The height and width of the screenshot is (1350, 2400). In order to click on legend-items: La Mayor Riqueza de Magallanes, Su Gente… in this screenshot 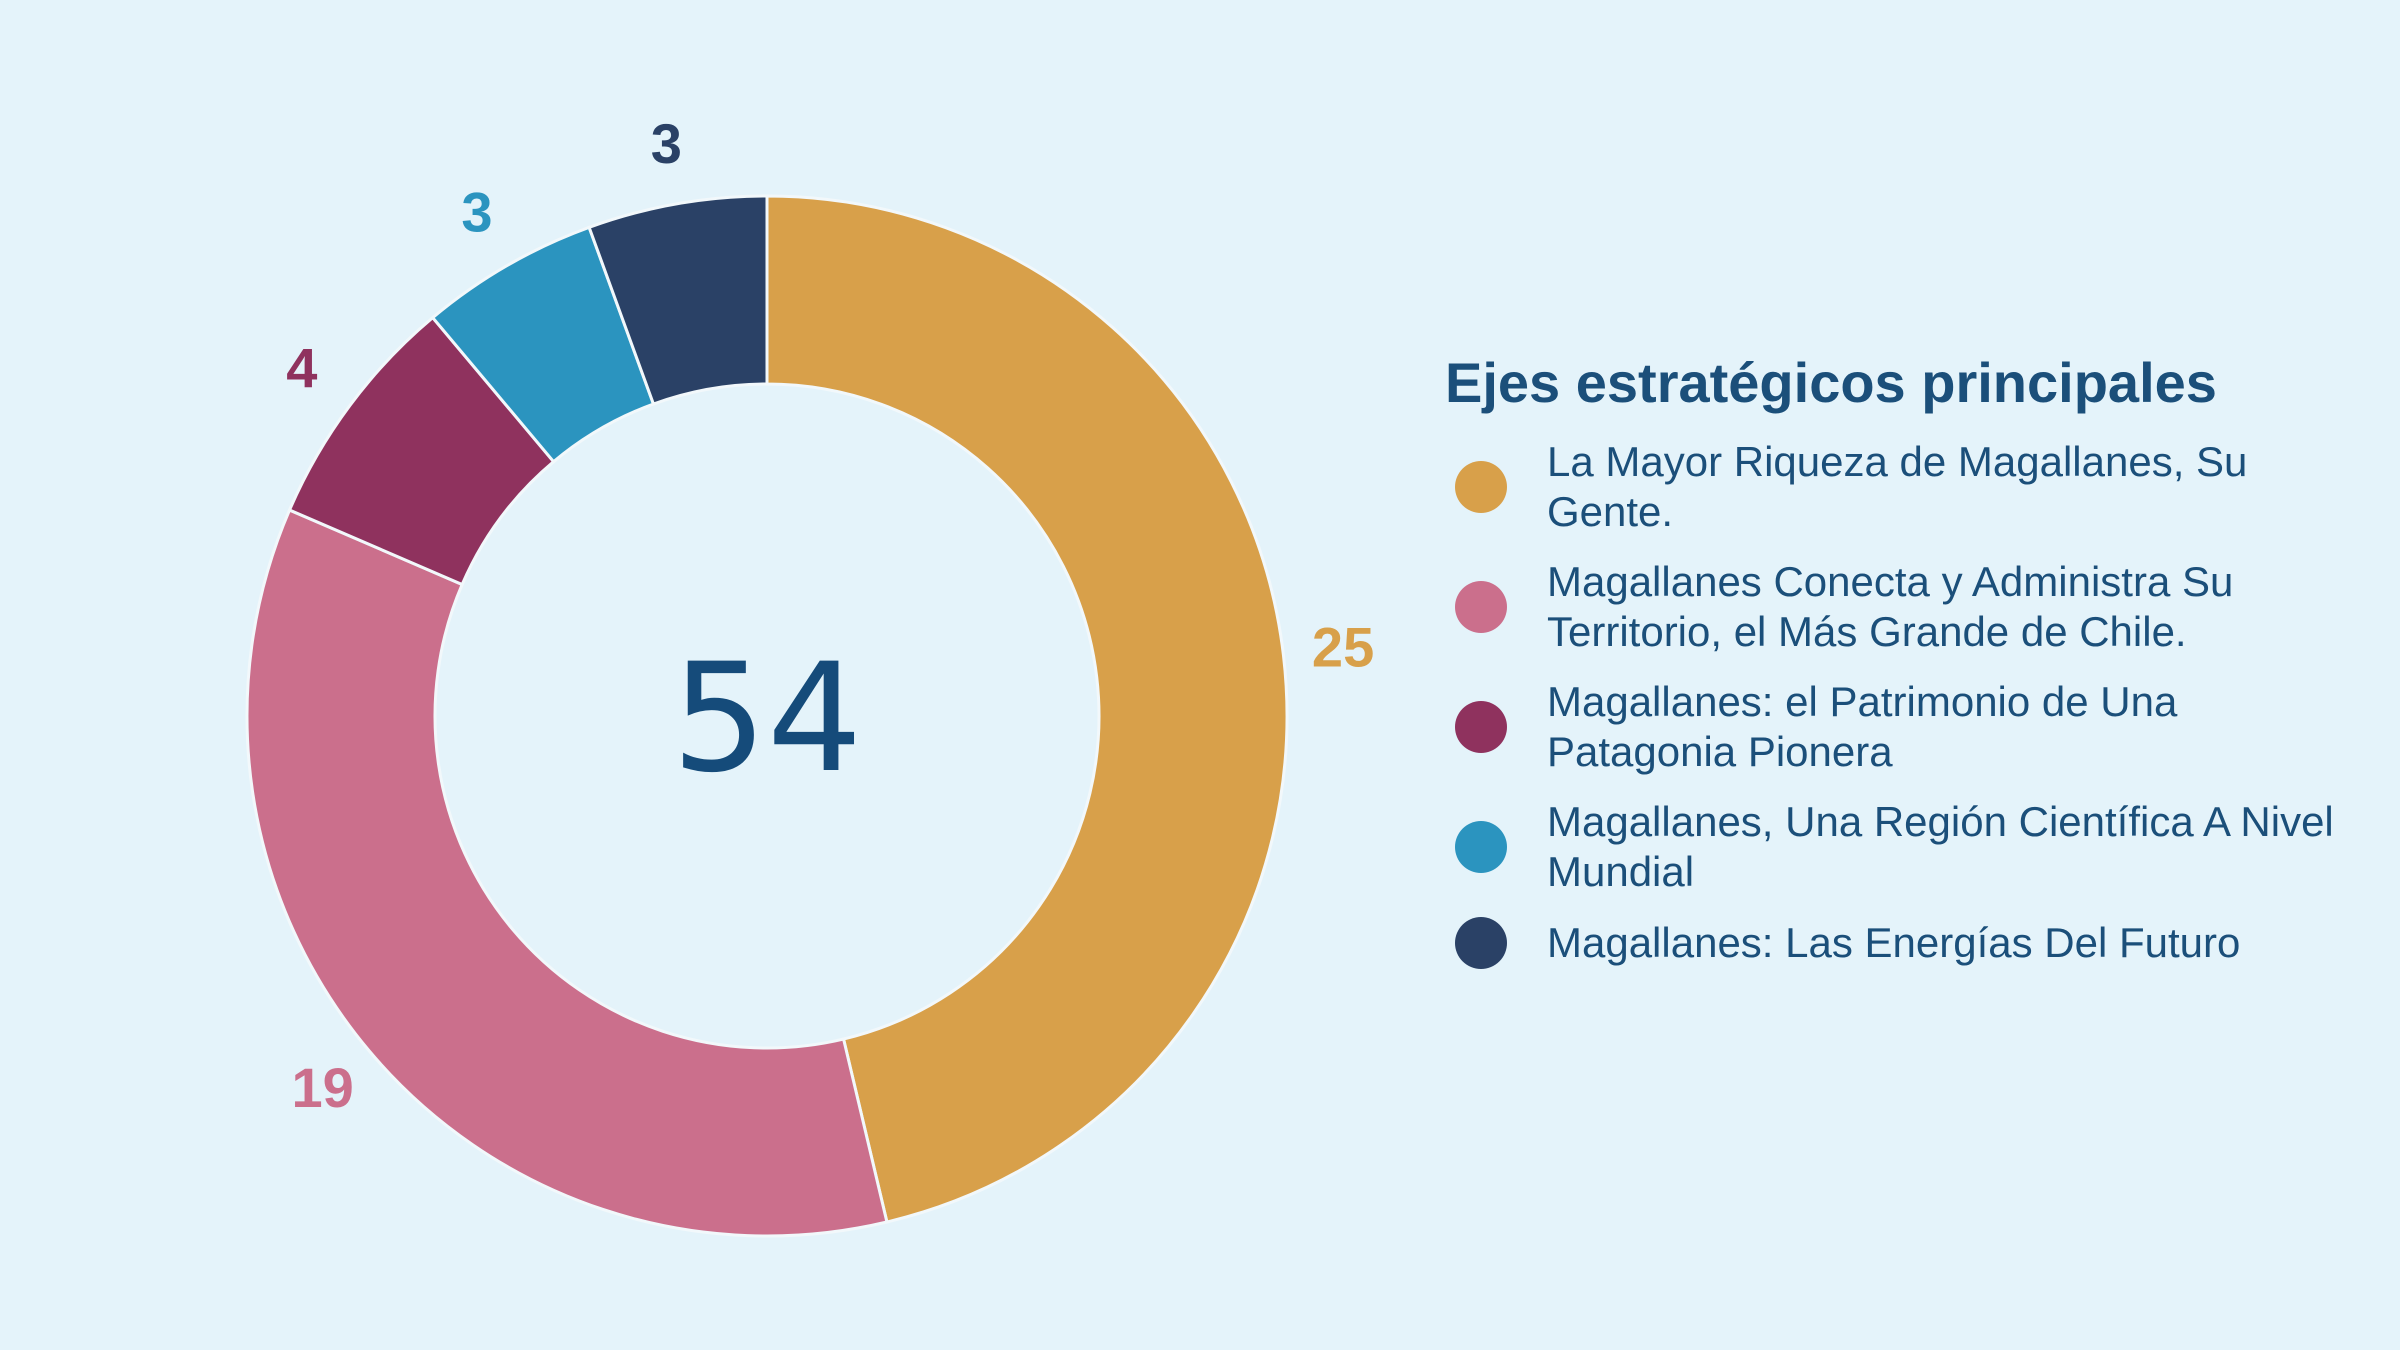, I will do `click(1895, 703)`.